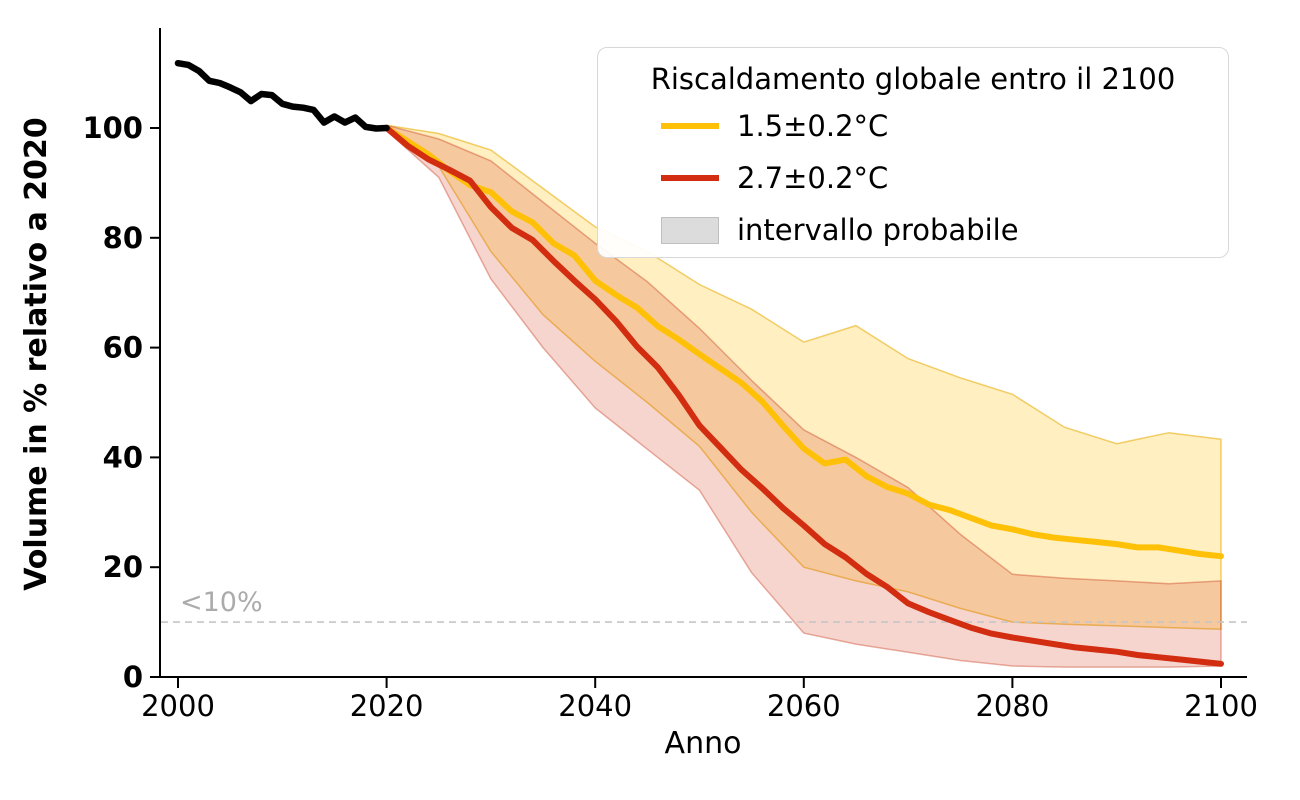 This screenshot has width=1300, height=800. Describe the element at coordinates (387, 706) in the screenshot. I see `x-tick-label: 2020` at that location.